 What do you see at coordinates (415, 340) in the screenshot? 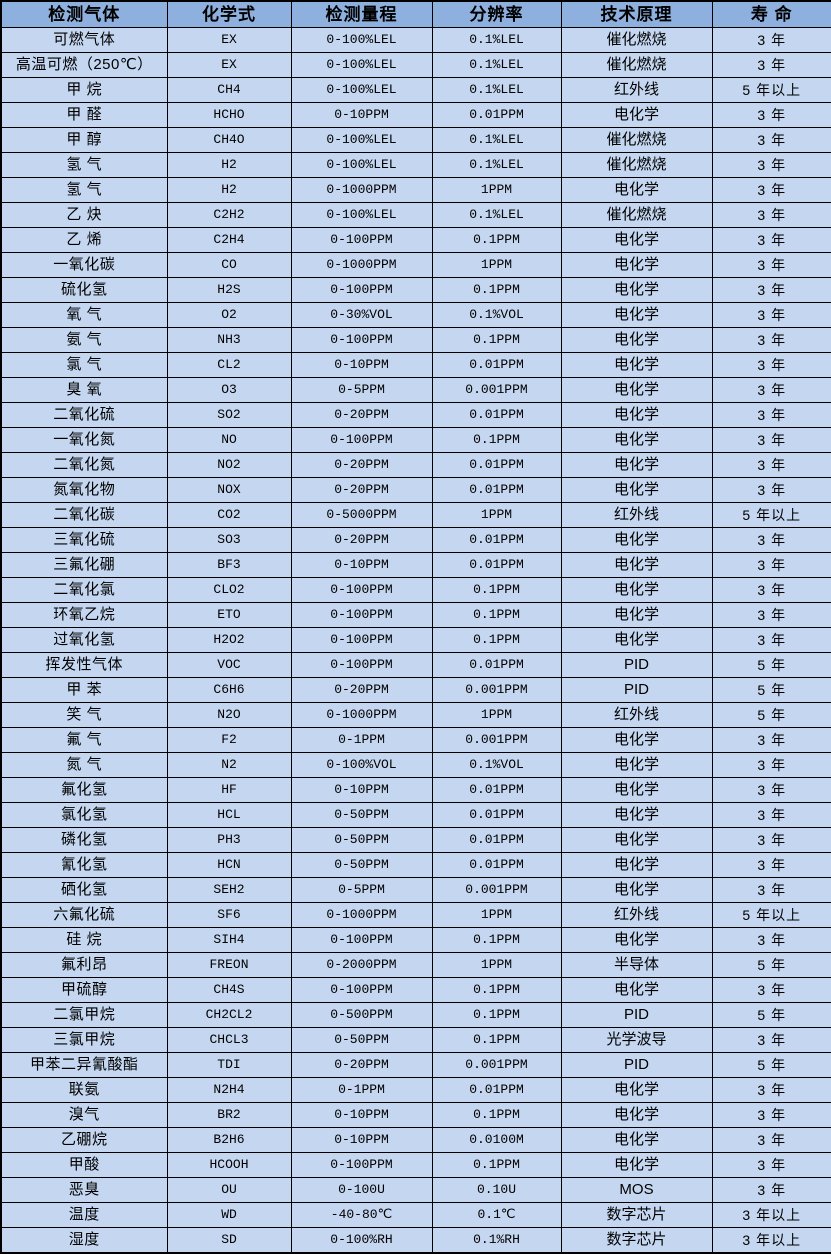
I see `table-row: 氨 气 NH3 0-100PPM 0.1PPM 电化学 3 年` at bounding box center [415, 340].